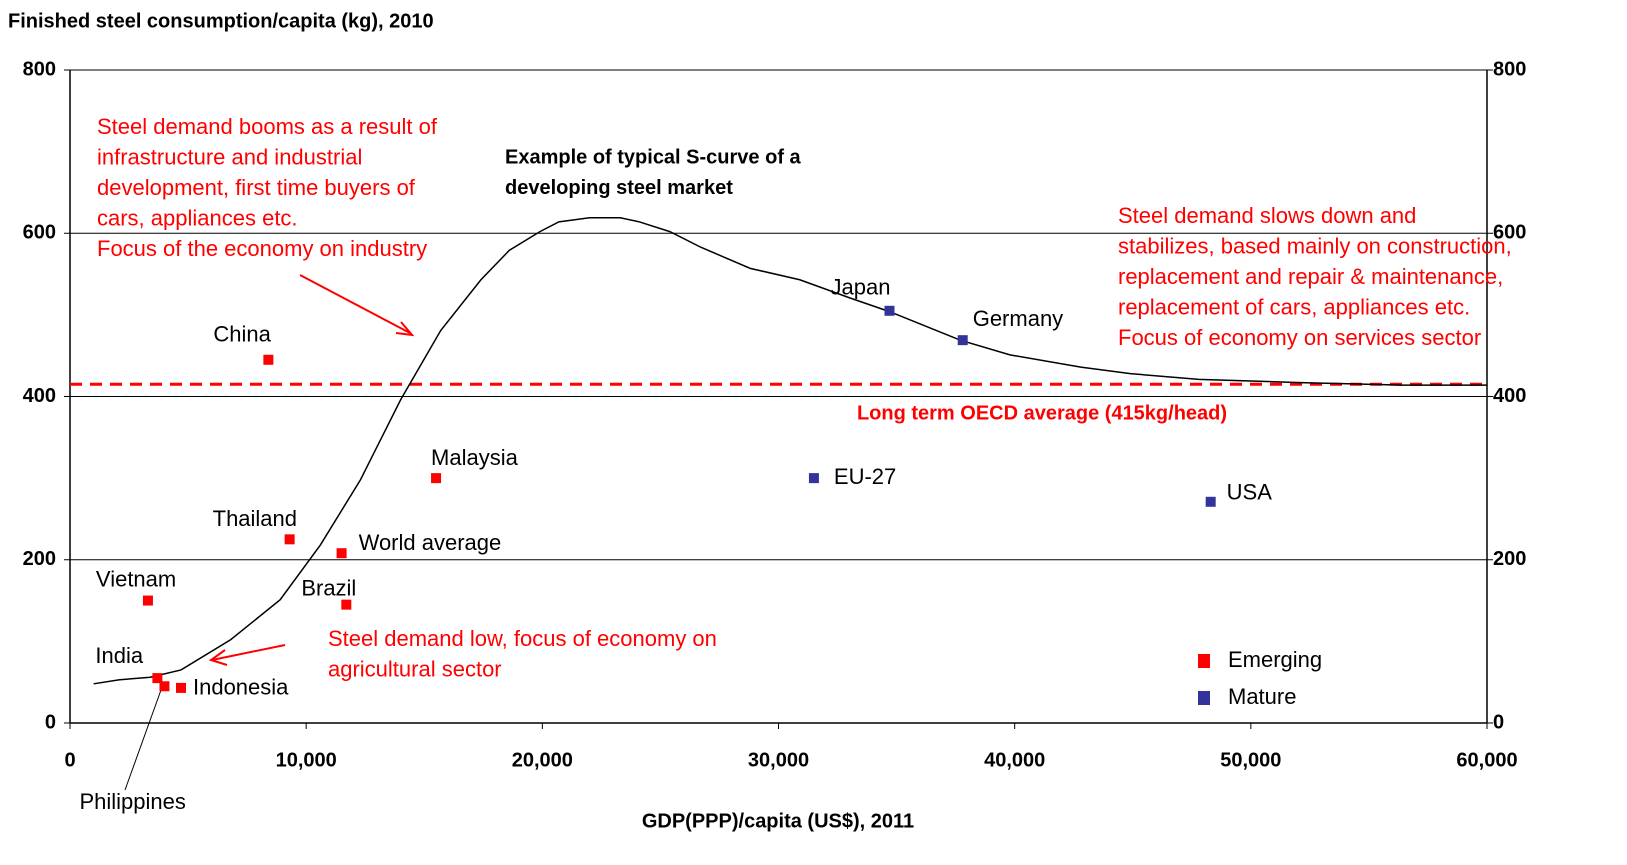  What do you see at coordinates (39, 396) in the screenshot?
I see `y-tick-label: 400` at bounding box center [39, 396].